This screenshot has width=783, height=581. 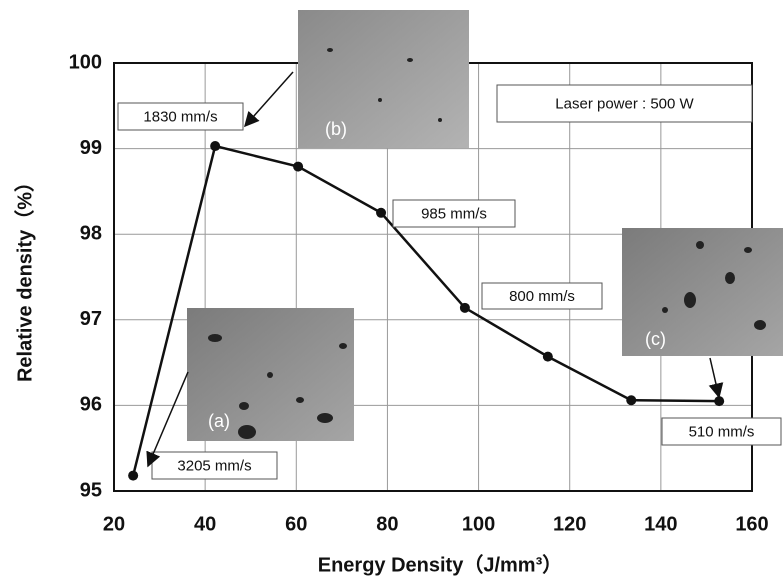 I want to click on y-axis-title: Relative density（%）, so click(x=24, y=277).